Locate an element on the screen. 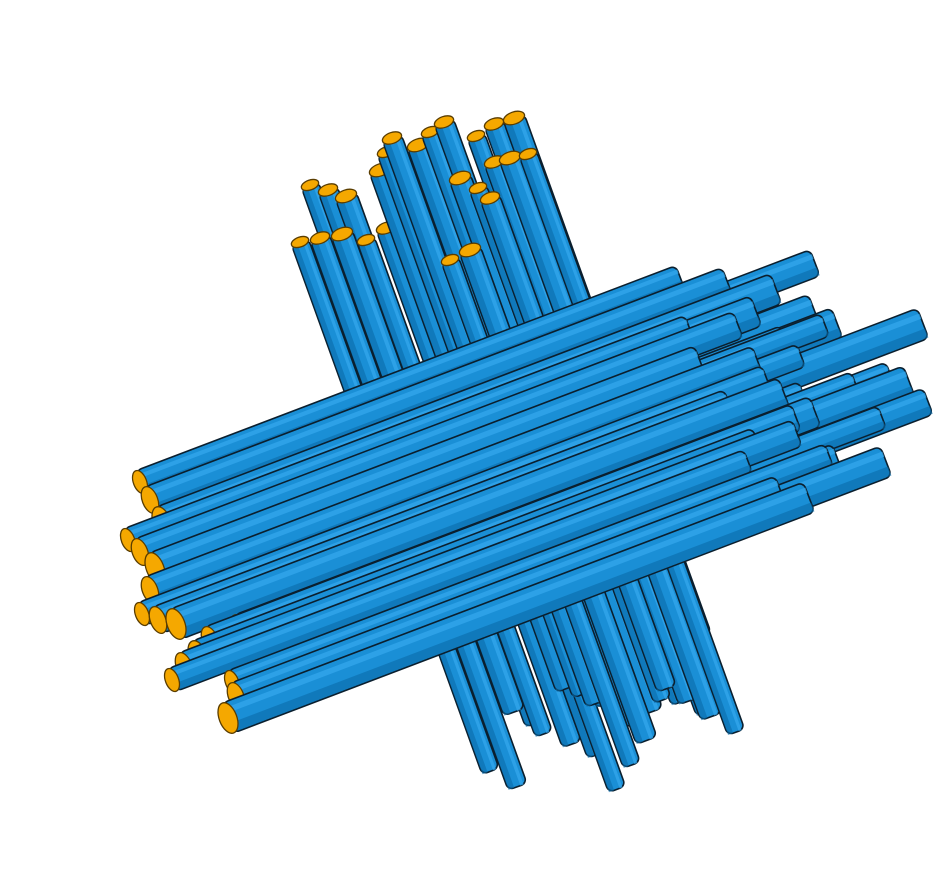  vertical-rod-26-end-cap is located at coordinates (490, 198).